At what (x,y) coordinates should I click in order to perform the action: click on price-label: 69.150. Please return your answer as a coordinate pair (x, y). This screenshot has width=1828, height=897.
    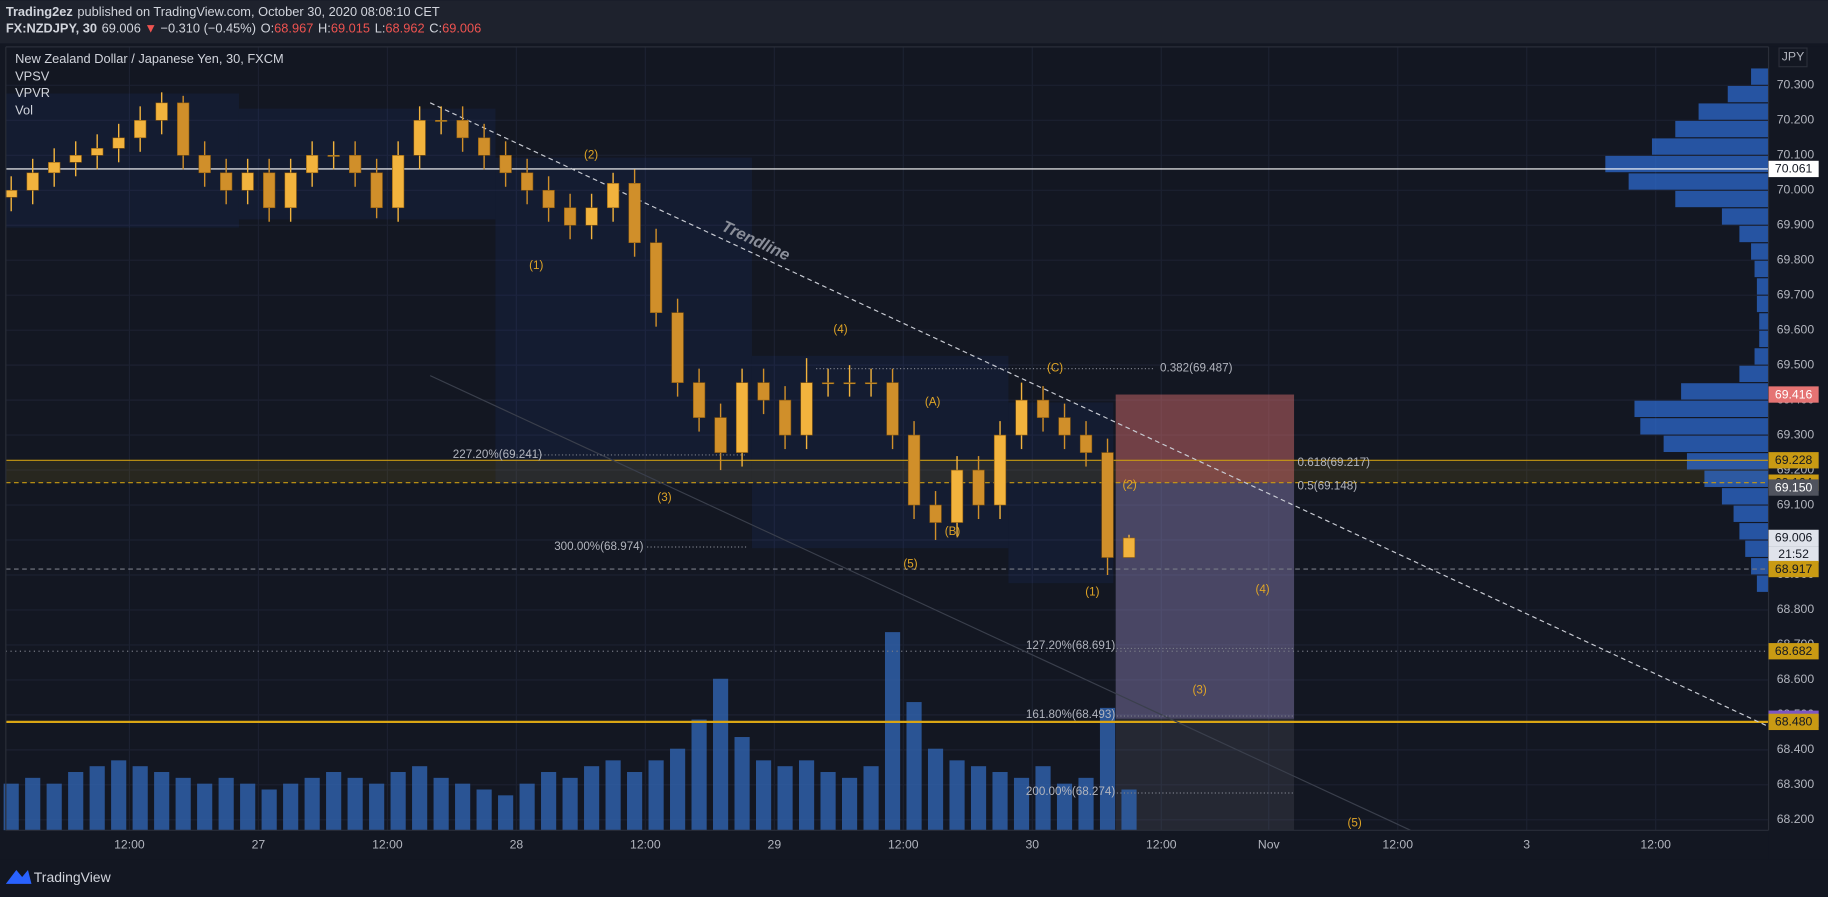
    Looking at the image, I should click on (1794, 487).